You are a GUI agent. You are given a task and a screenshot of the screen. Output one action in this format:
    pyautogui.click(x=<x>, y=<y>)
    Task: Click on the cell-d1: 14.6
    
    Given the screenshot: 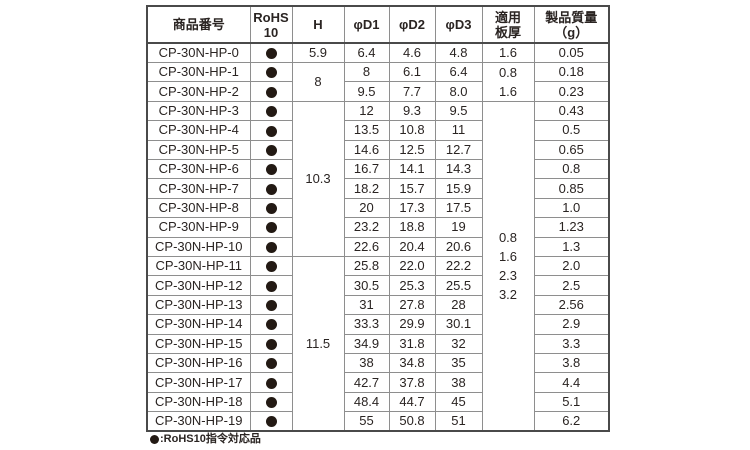 What is the action you would take?
    pyautogui.click(x=366, y=150)
    